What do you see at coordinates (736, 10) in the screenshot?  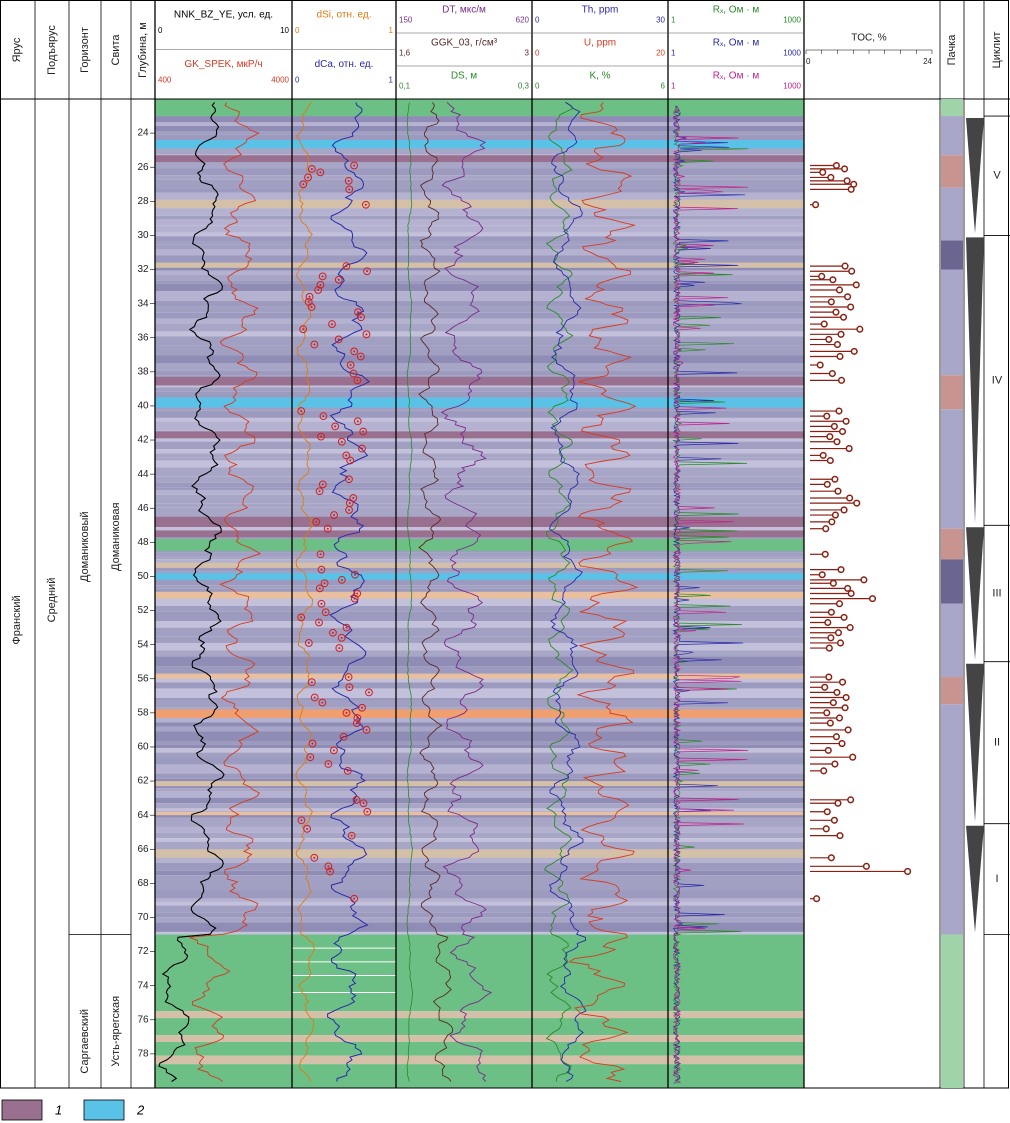 I see `track-curve-name: Rₓ, Ом · м` at bounding box center [736, 10].